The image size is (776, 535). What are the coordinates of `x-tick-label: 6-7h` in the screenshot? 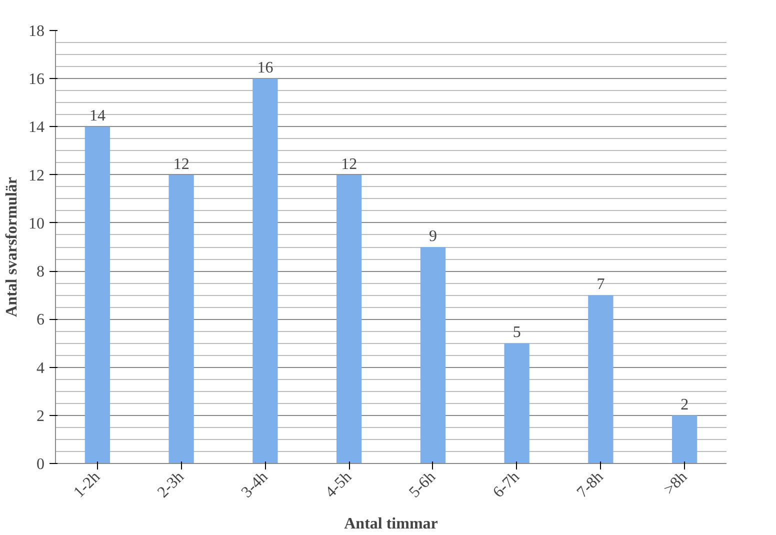 It's located at (506, 485).